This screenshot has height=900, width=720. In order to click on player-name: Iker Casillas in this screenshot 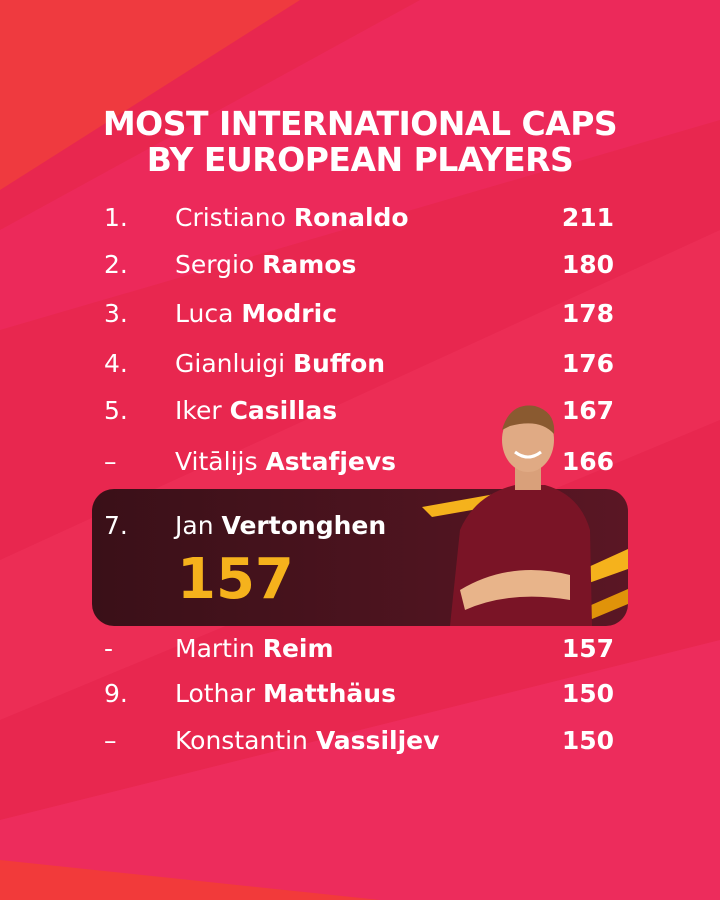, I will do `click(256, 411)`.